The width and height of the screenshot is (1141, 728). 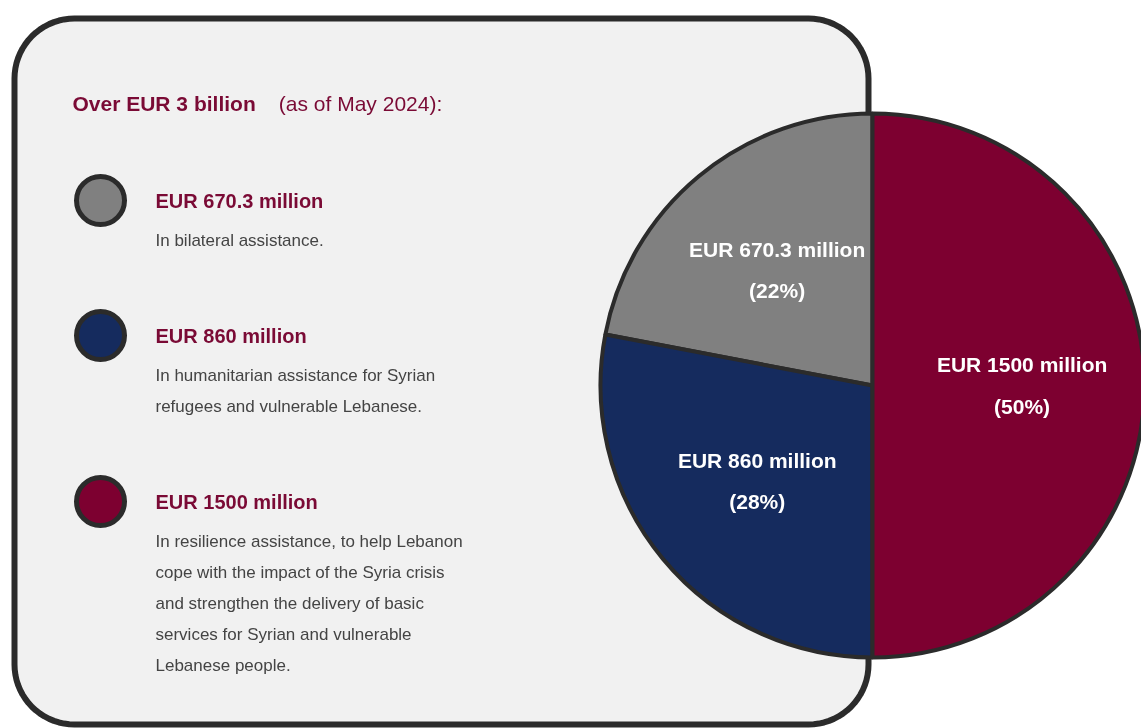 I want to click on chart-title: Over EUR 3 billion, so click(x=164, y=103).